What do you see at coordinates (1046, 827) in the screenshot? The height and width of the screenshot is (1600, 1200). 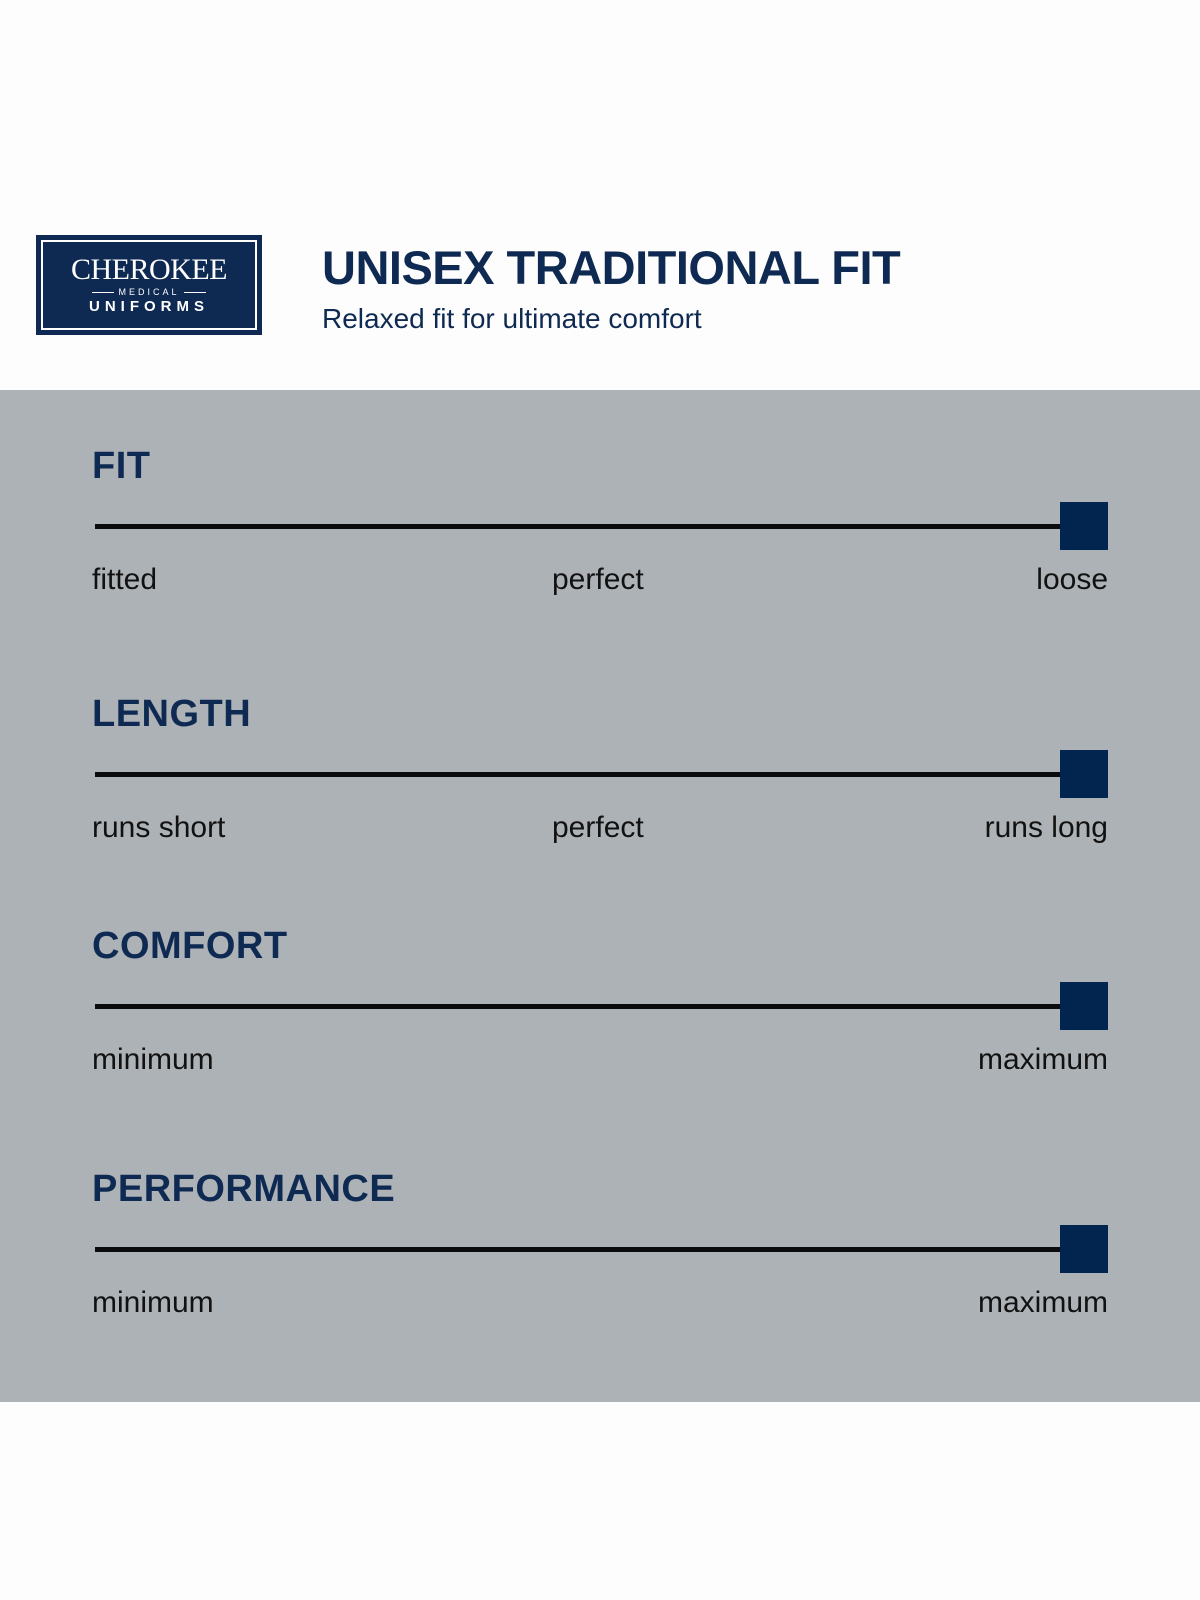 I see `scale-label-right: runs long` at bounding box center [1046, 827].